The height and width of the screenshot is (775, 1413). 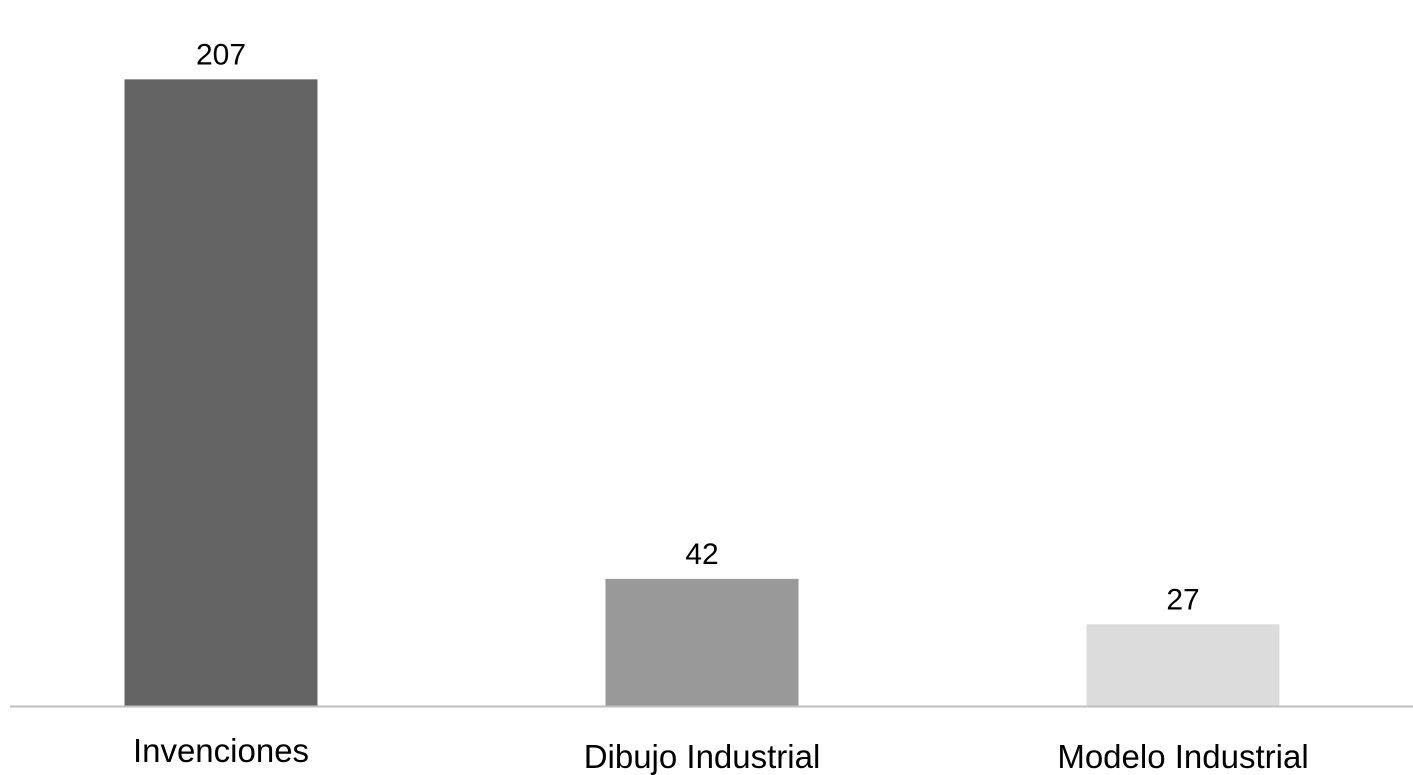 What do you see at coordinates (702, 756) in the screenshot?
I see `category-label: Dibujo Industrial` at bounding box center [702, 756].